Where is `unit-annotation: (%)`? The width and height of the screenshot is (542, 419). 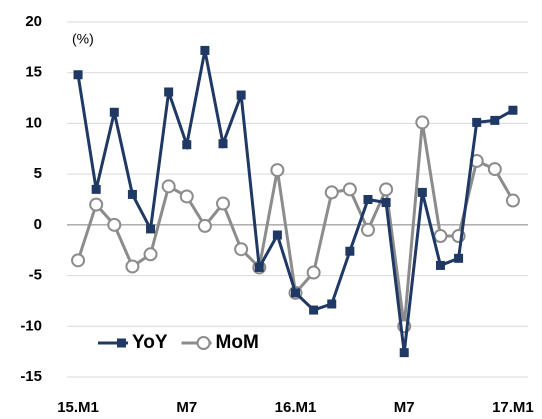 unit-annotation: (%) is located at coordinates (83, 39).